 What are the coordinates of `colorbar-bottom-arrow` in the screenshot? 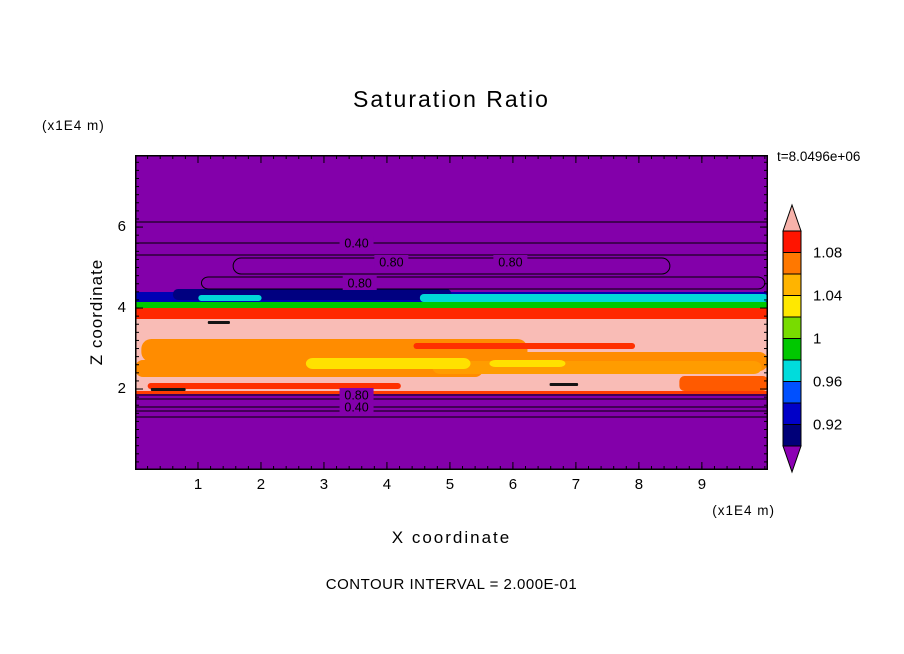 It's located at (792, 459).